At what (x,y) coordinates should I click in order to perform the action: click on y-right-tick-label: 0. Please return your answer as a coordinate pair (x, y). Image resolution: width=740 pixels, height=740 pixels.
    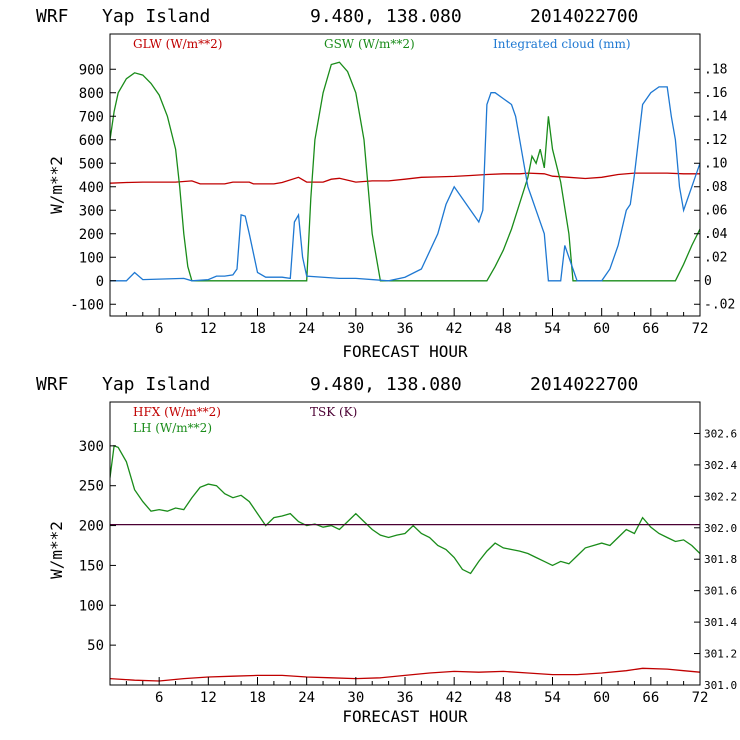
    Looking at the image, I should click on (708, 281).